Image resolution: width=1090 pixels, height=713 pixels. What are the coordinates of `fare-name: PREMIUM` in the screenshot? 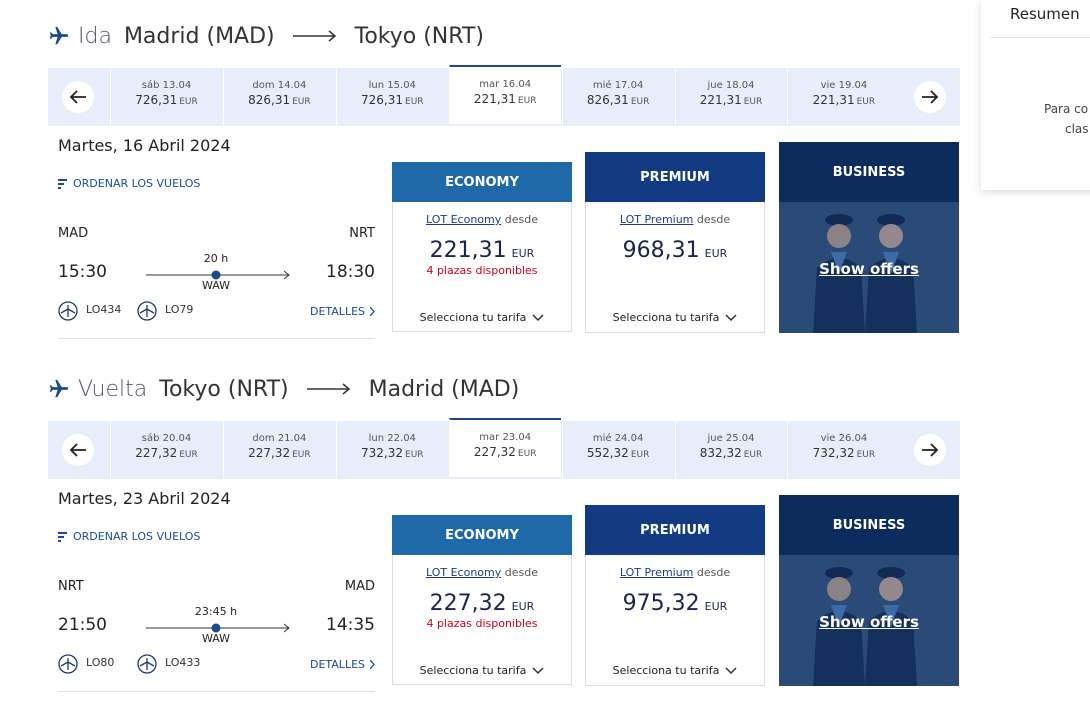 It's located at (675, 530).